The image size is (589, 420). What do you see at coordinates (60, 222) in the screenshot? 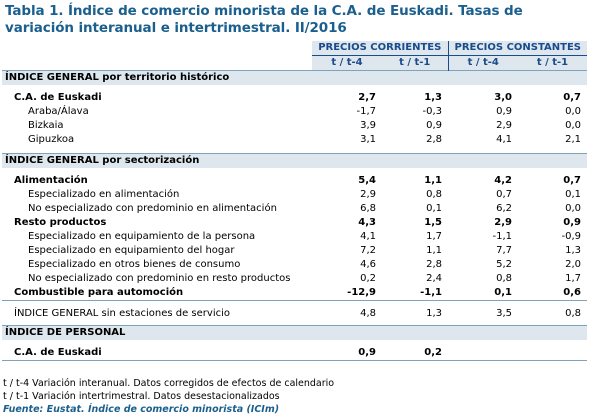
I see `row-label: Resto productos` at bounding box center [60, 222].